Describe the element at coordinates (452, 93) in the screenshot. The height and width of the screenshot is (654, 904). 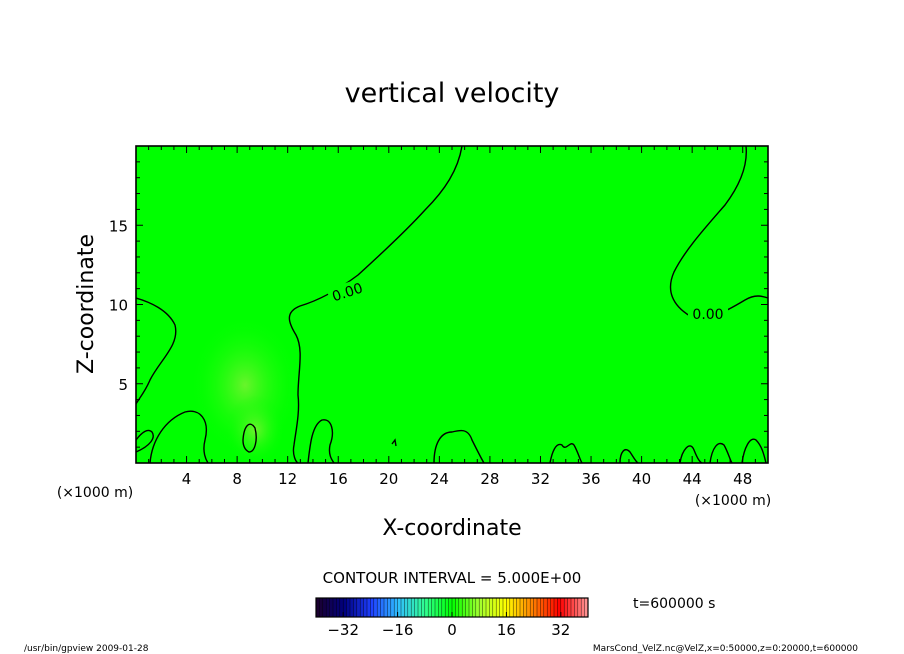
I see `chart-title: vertical velocity` at that location.